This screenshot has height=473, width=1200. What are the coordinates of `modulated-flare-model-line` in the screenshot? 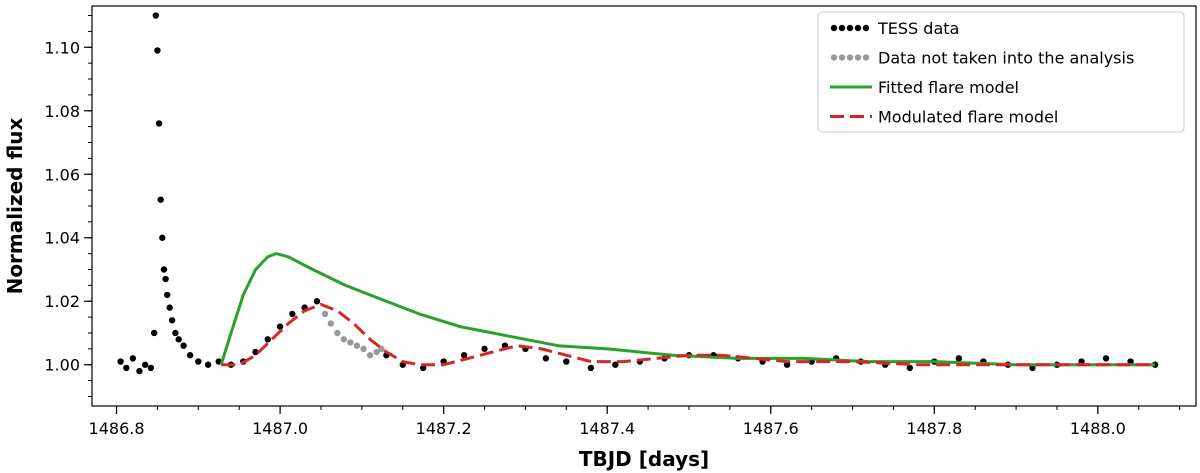 It's located at (688, 334).